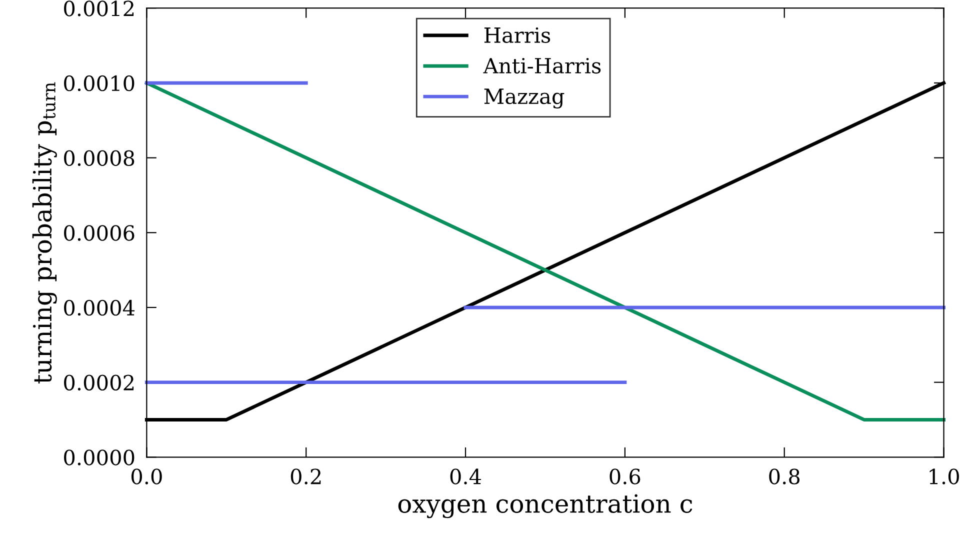 The height and width of the screenshot is (541, 965). What do you see at coordinates (99, 83) in the screenshot?
I see `y-tick-label: 0.0010` at bounding box center [99, 83].